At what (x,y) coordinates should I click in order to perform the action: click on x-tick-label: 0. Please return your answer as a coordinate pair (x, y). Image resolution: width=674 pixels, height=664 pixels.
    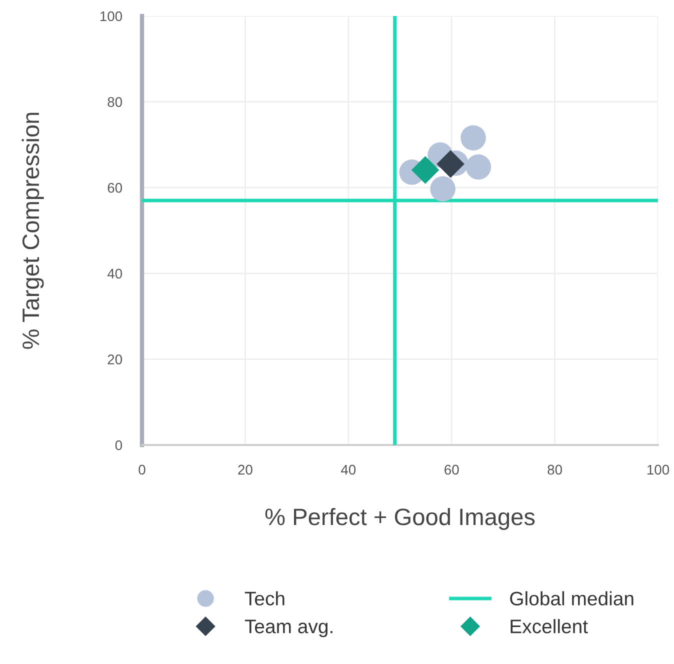
    Looking at the image, I should click on (142, 469).